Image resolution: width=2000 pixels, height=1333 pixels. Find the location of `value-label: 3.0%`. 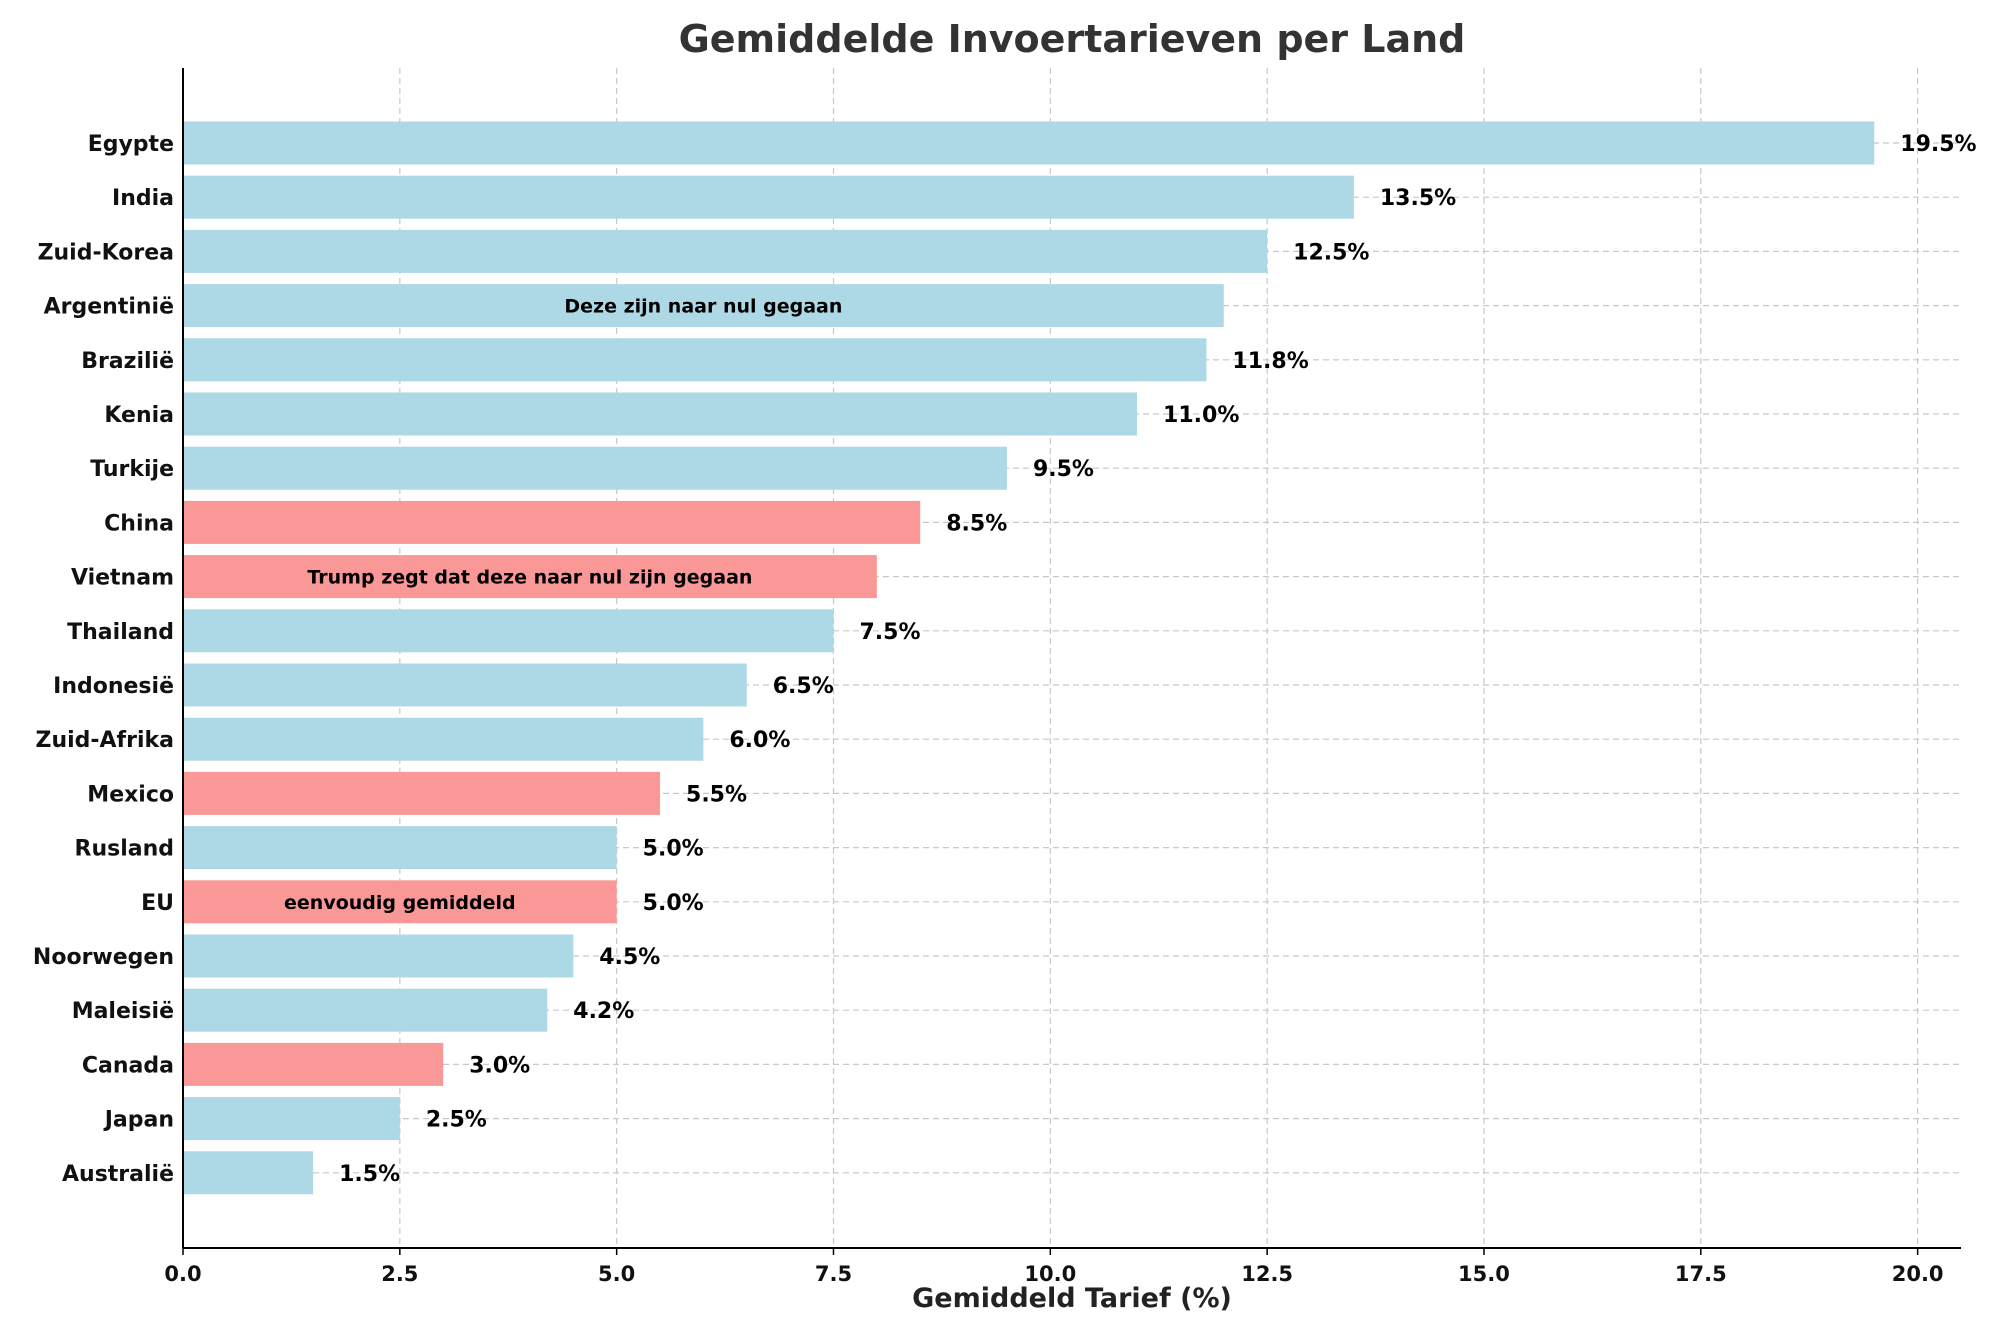

value-label: 3.0% is located at coordinates (499, 1065).